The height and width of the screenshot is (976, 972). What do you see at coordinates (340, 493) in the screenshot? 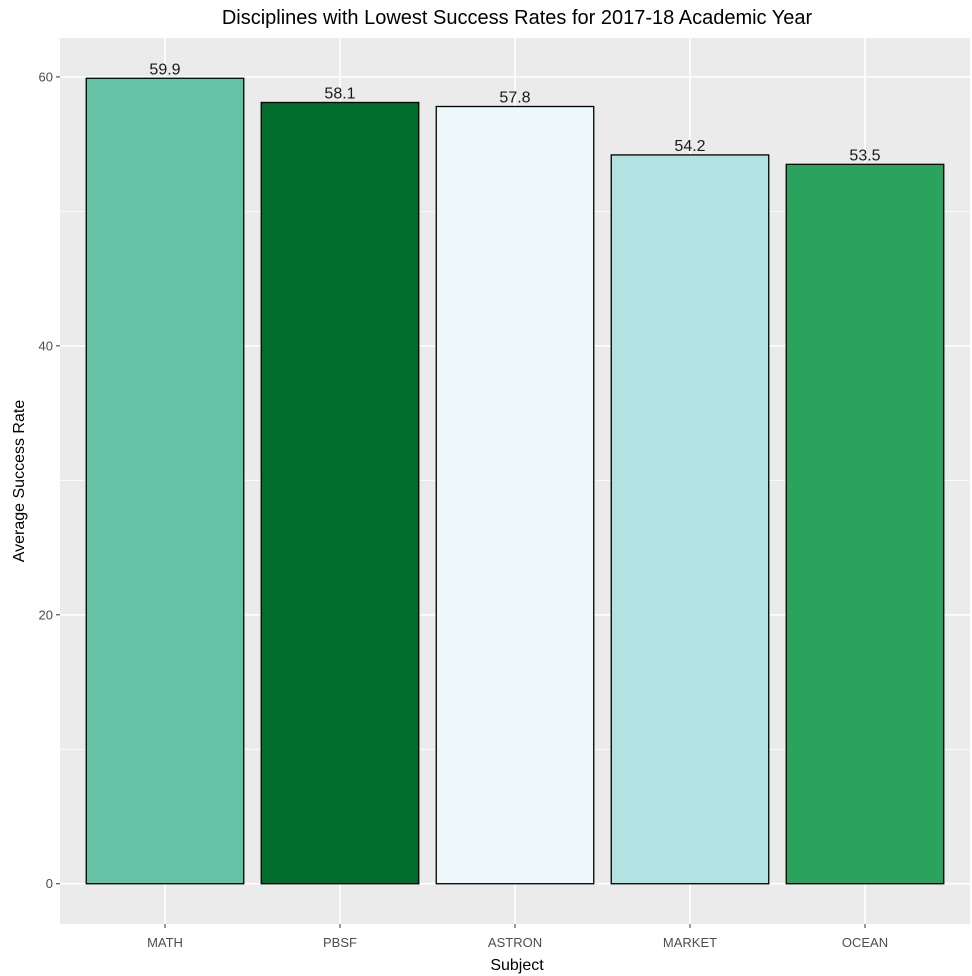
I see `bar-pbsf` at bounding box center [340, 493].